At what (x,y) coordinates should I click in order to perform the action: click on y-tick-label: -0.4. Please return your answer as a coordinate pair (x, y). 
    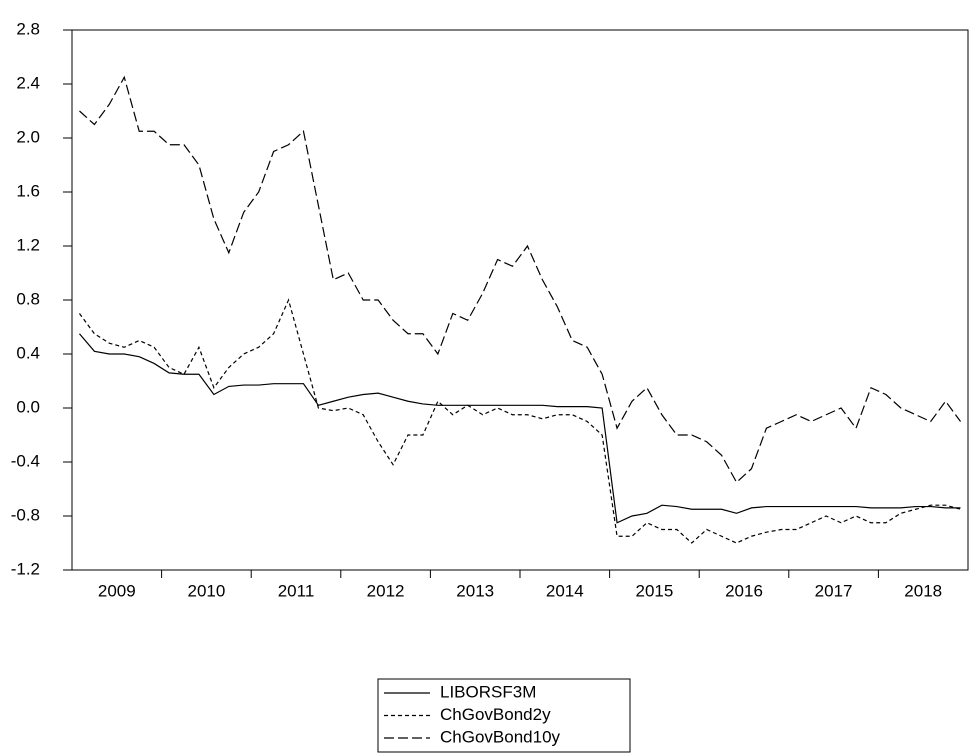
    Looking at the image, I should click on (25, 460).